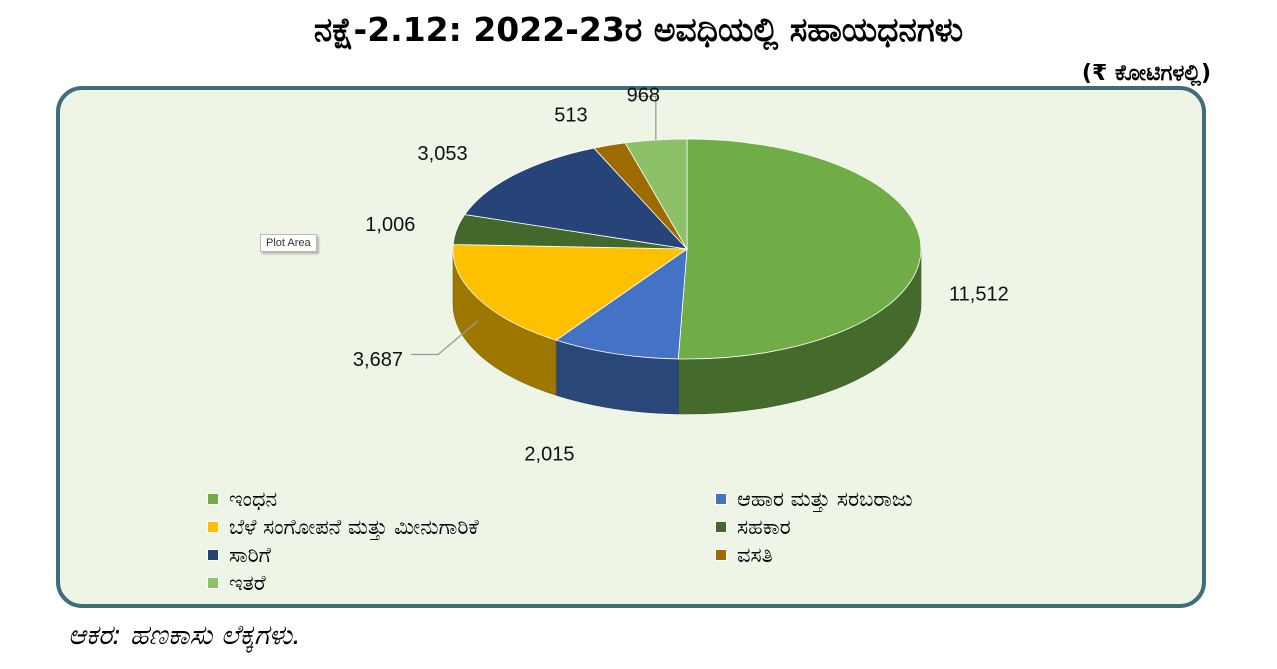 Image resolution: width=1277 pixels, height=669 pixels. I want to click on legend-label-4: ಸಹಕಾರ, so click(764, 526).